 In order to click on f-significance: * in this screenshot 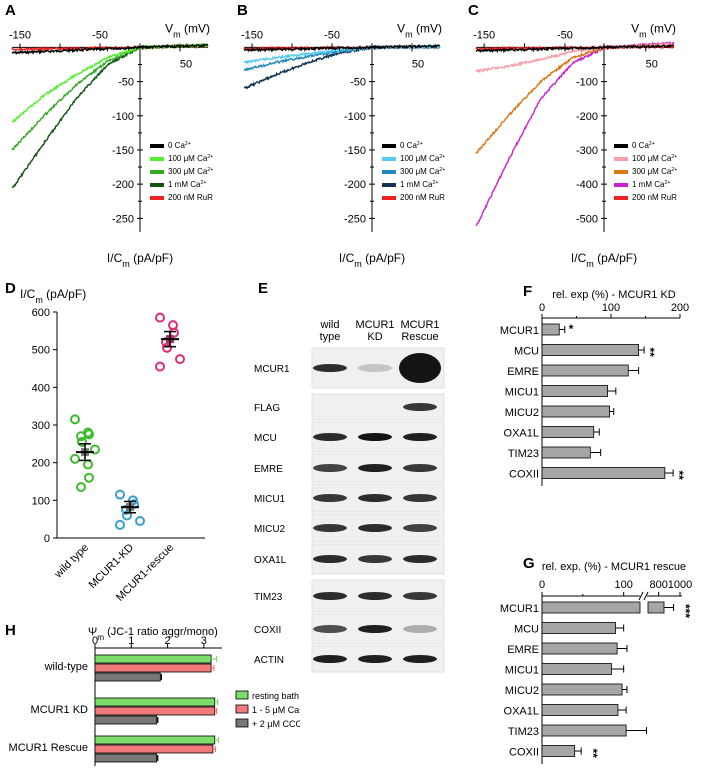, I will do `click(571, 329)`.